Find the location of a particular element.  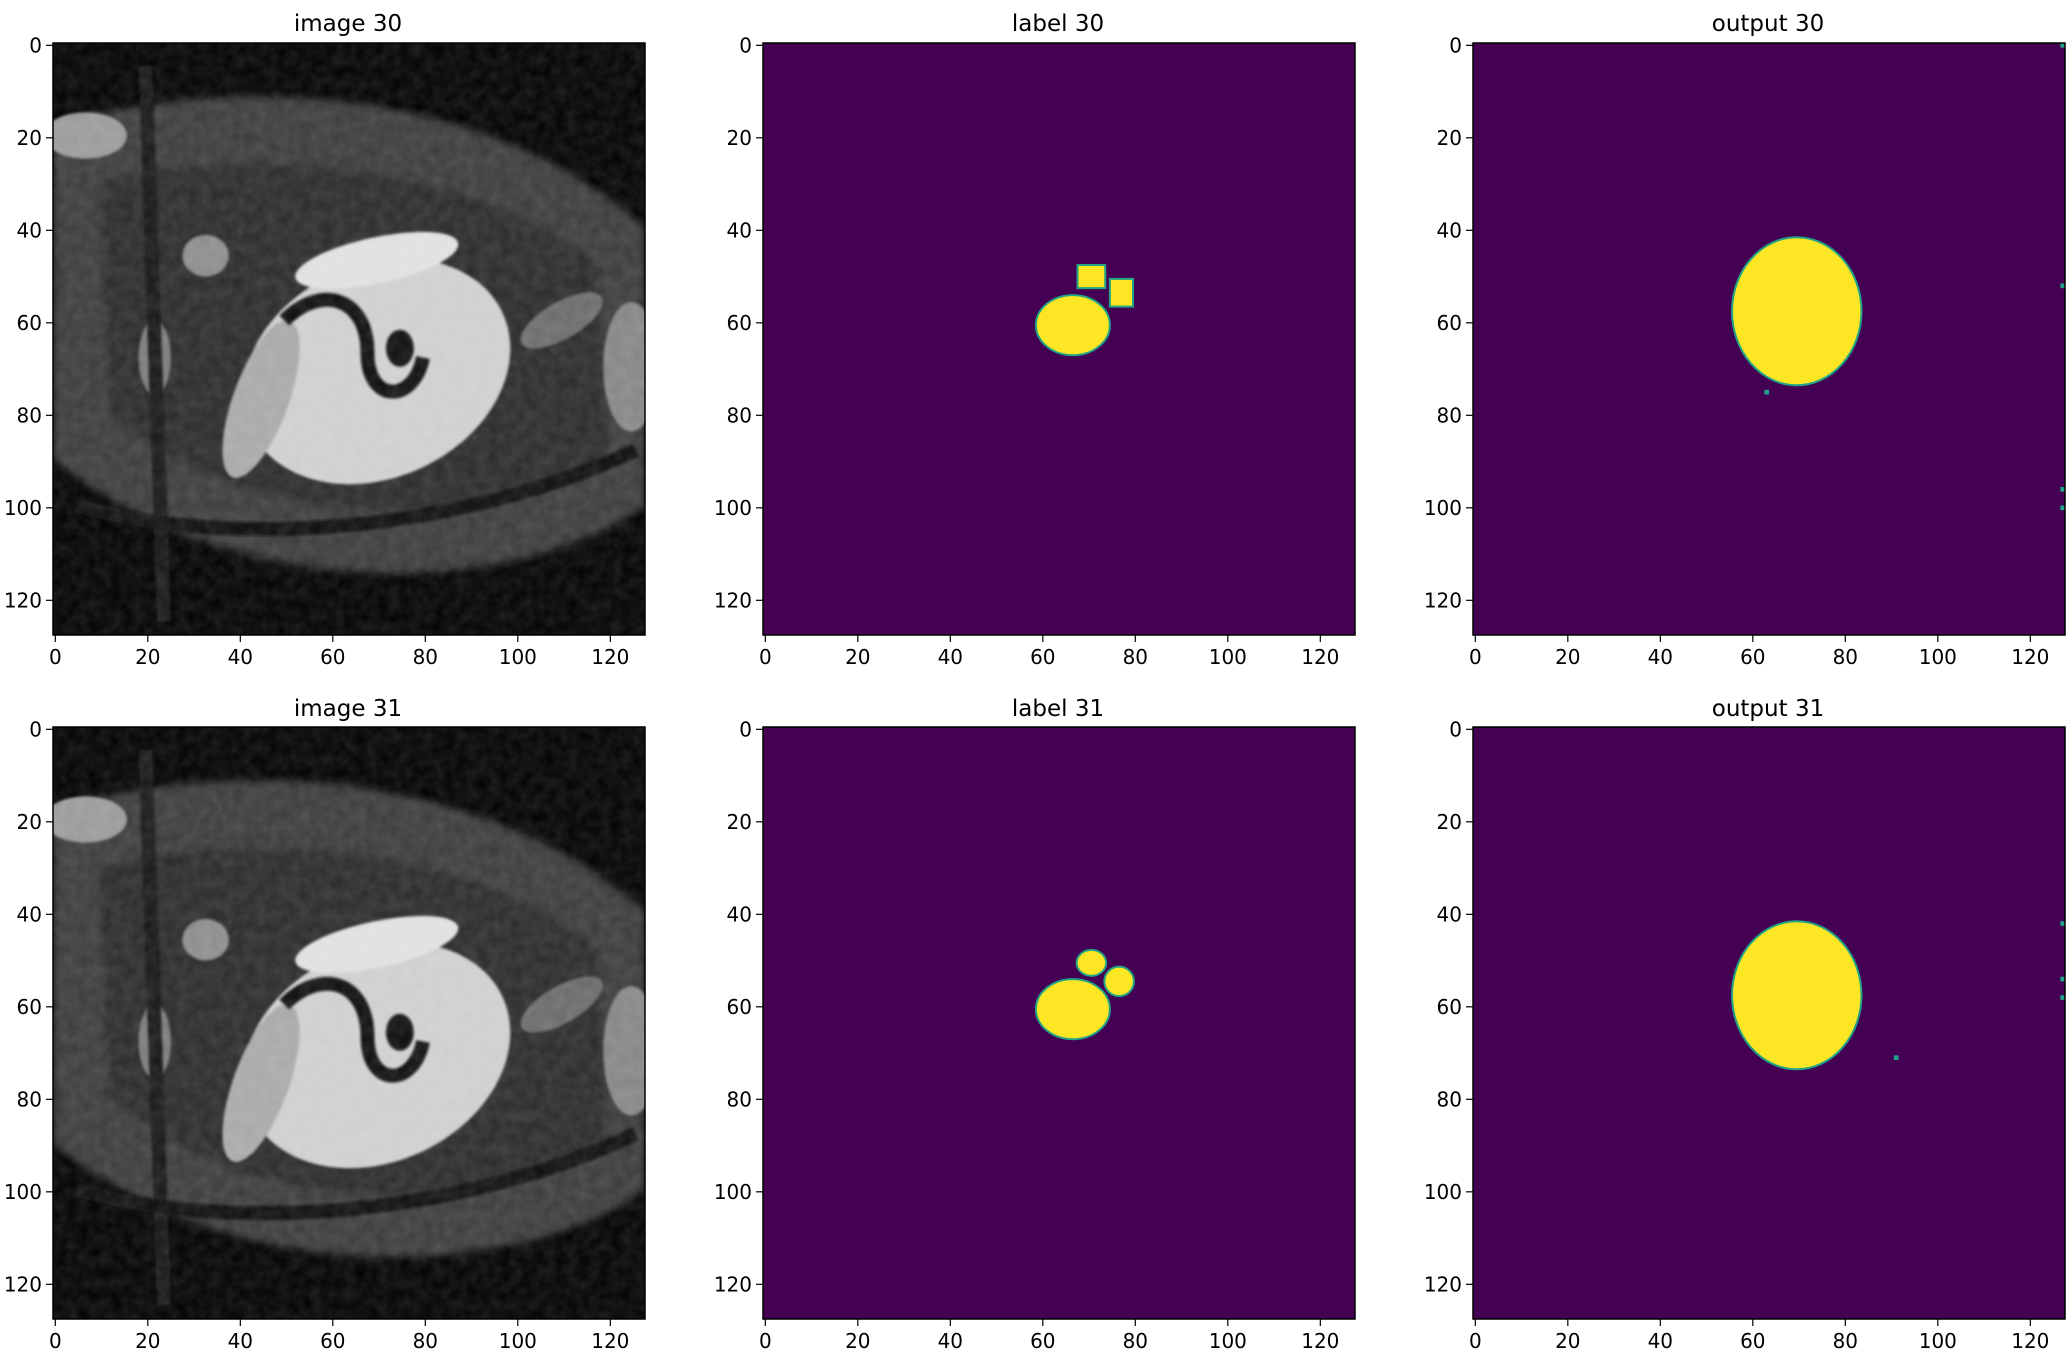

panel-image-31: image 31 0 20 40 60 80 100 120 0 20 40 60 80 100 120 is located at coordinates (325, 1024).